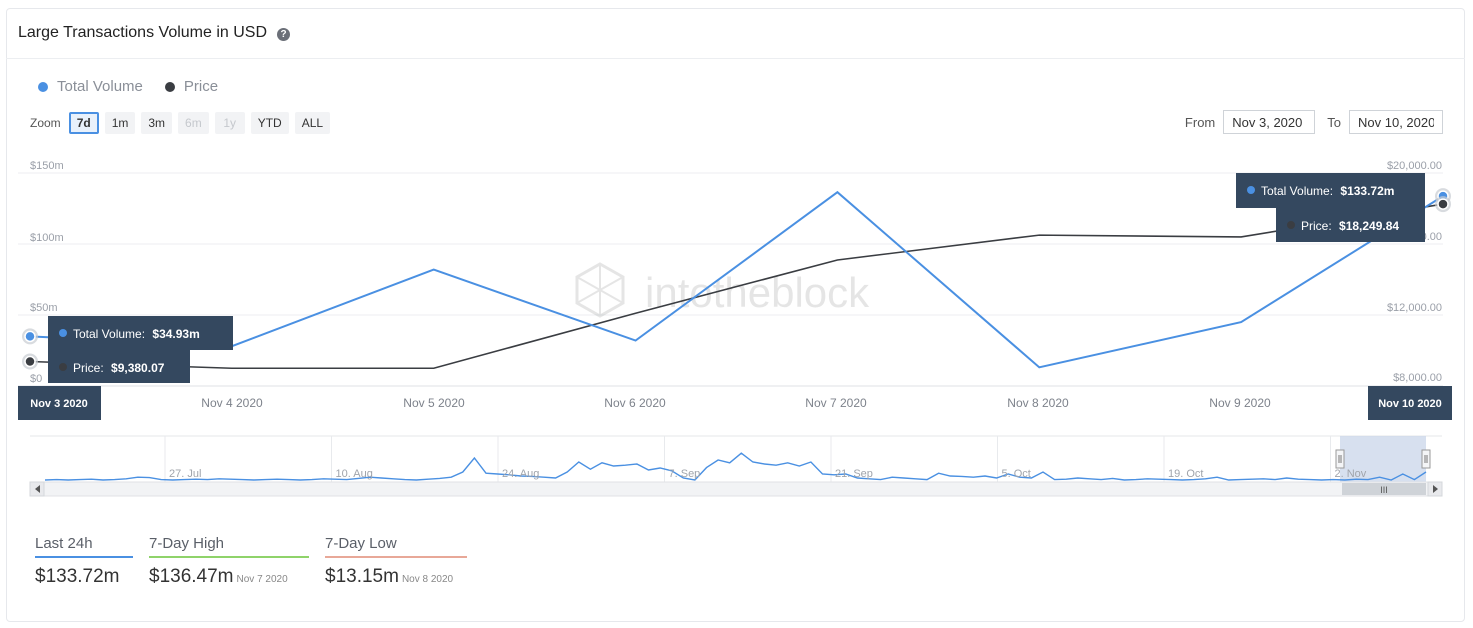 The width and height of the screenshot is (1473, 628). I want to click on zoom-3m-button: 3m, so click(157, 123).